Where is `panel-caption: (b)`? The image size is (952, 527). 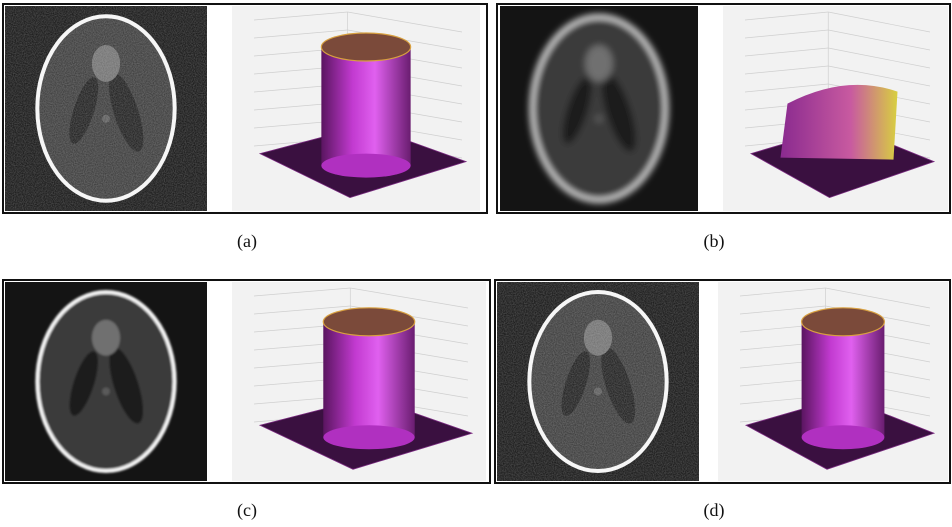 panel-caption: (b) is located at coordinates (714, 241).